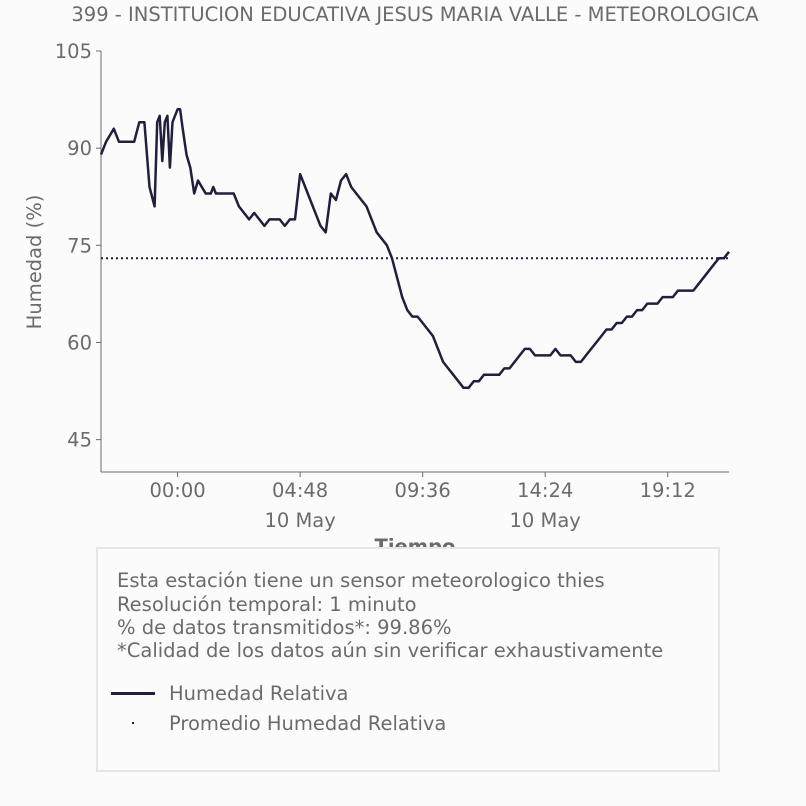 This screenshot has height=806, width=806. I want to click on y-tick-label: 90, so click(79, 148).